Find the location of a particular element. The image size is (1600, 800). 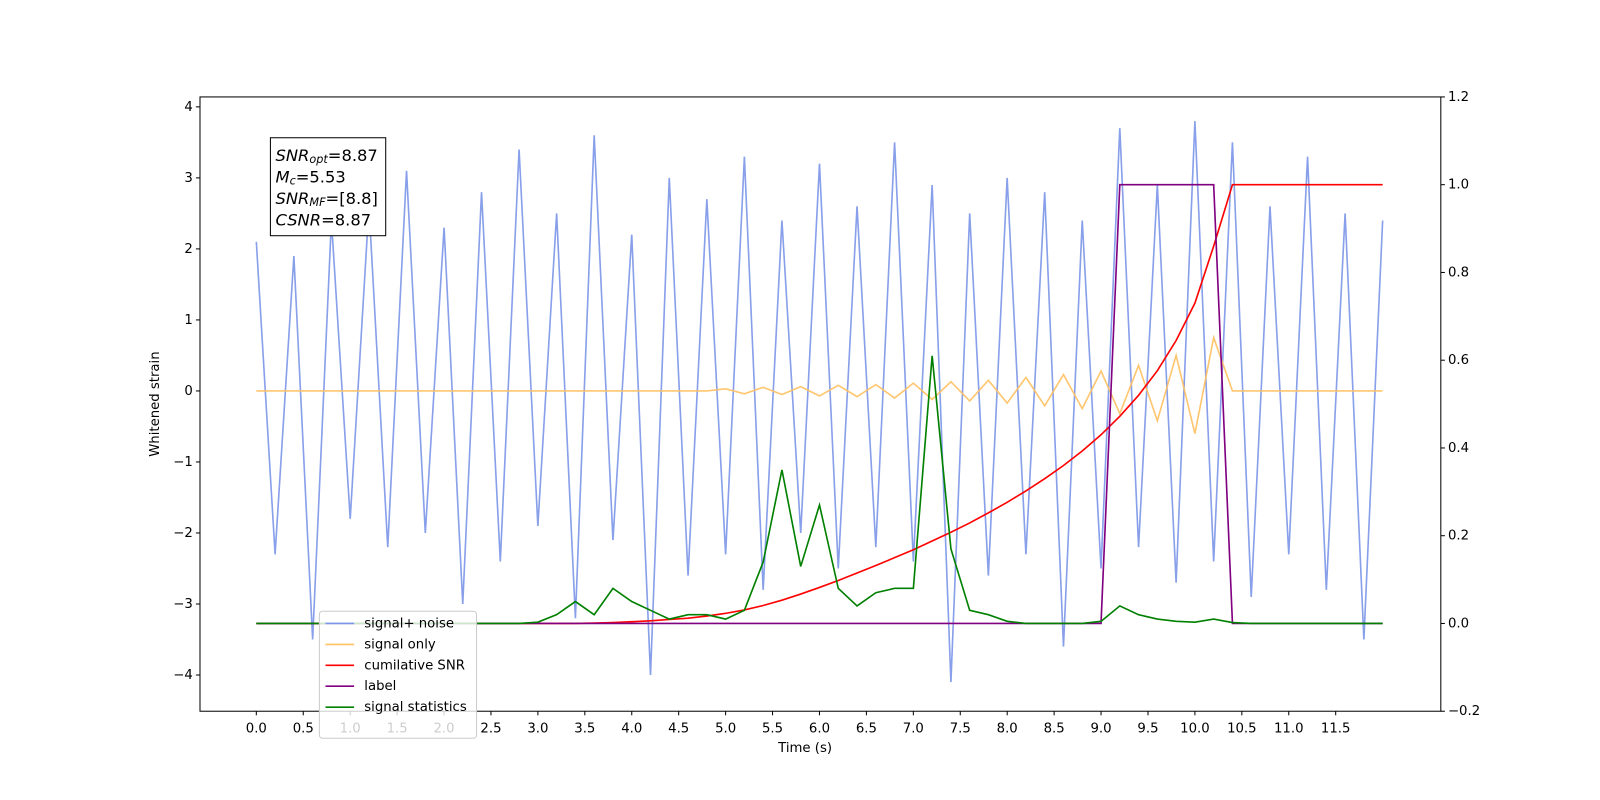

x-tick-label: 4.0 is located at coordinates (631, 729).